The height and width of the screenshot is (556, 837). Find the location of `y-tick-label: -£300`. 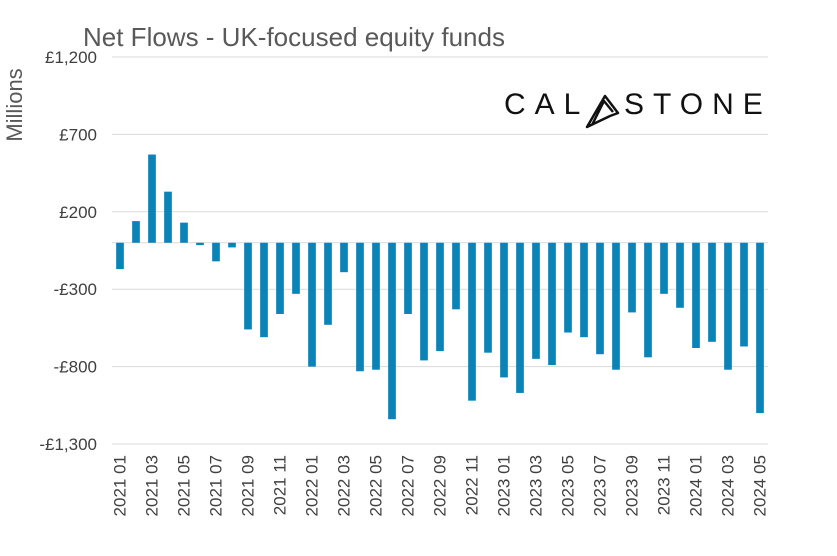

y-tick-label: -£300 is located at coordinates (75, 289).